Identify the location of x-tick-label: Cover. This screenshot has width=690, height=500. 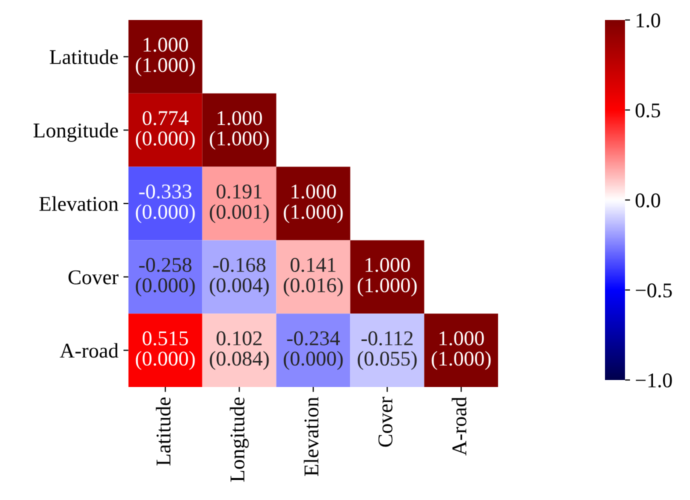
(385, 421).